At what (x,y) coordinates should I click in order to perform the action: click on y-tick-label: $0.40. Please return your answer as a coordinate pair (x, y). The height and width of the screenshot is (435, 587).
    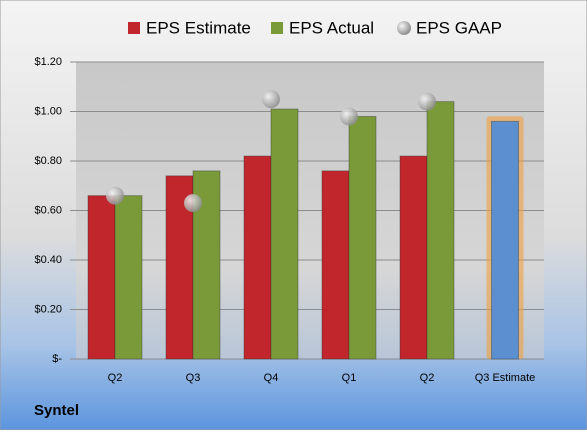
    Looking at the image, I should click on (48, 260).